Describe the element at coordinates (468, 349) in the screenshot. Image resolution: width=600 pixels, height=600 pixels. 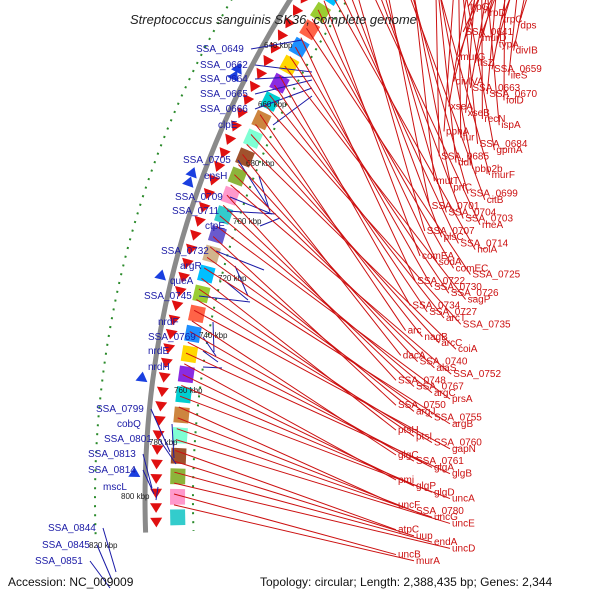
I see `right-gene-label: coiA` at that location.